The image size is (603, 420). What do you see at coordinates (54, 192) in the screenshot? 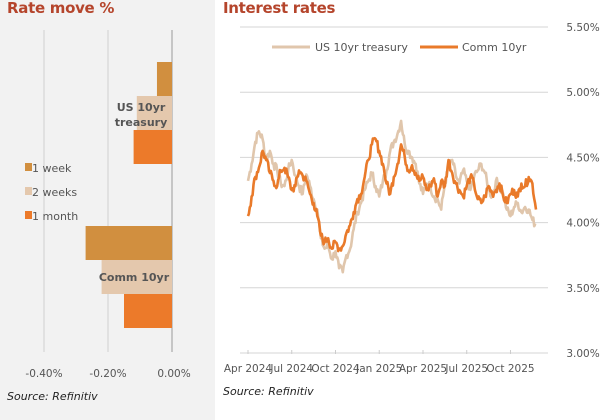
I see `legend-label: 2 weeks` at bounding box center [54, 192].